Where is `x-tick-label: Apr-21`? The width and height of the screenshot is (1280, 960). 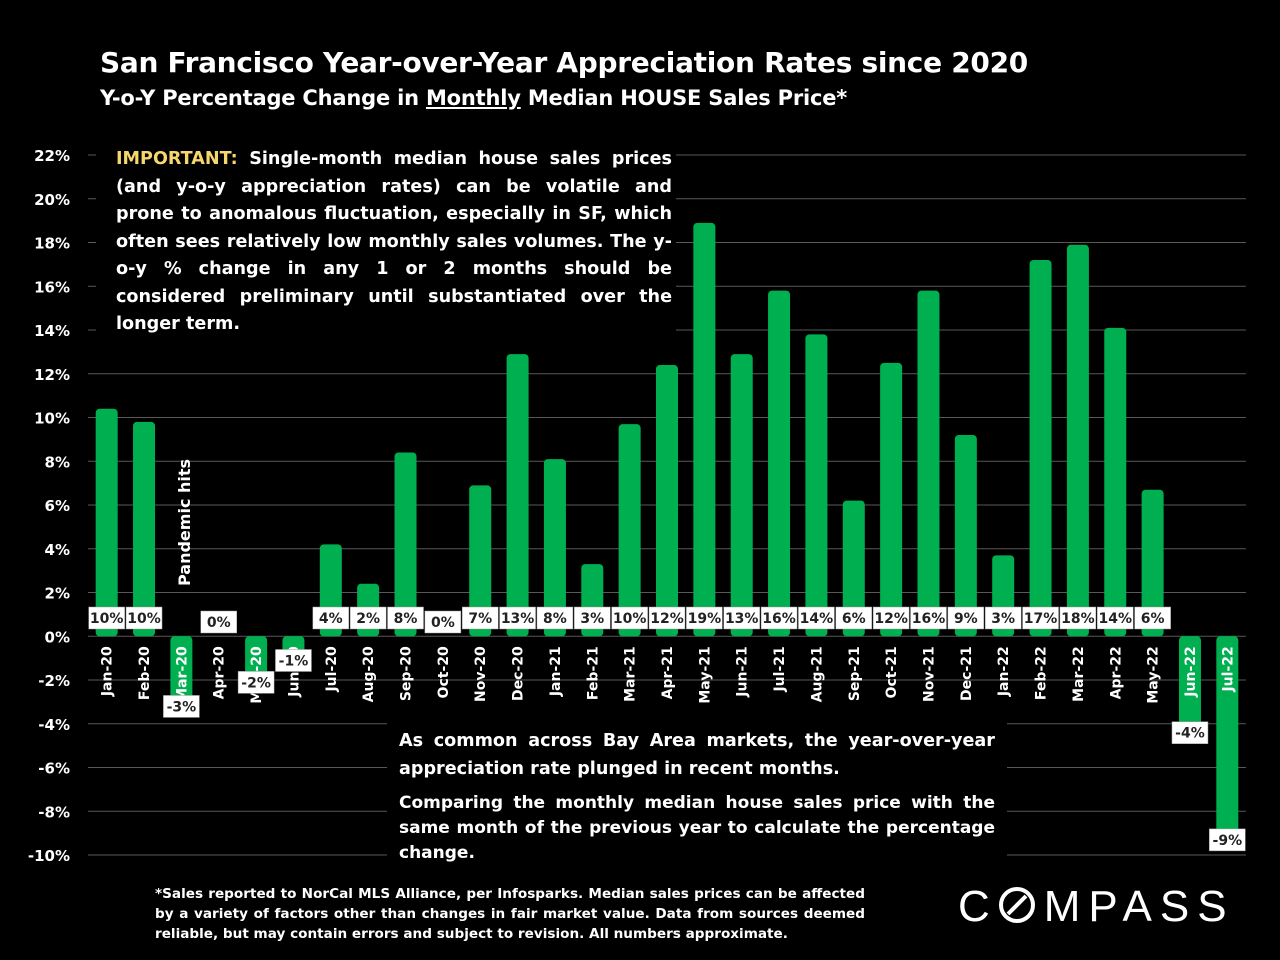
x-tick-label: Apr-21 is located at coordinates (668, 672).